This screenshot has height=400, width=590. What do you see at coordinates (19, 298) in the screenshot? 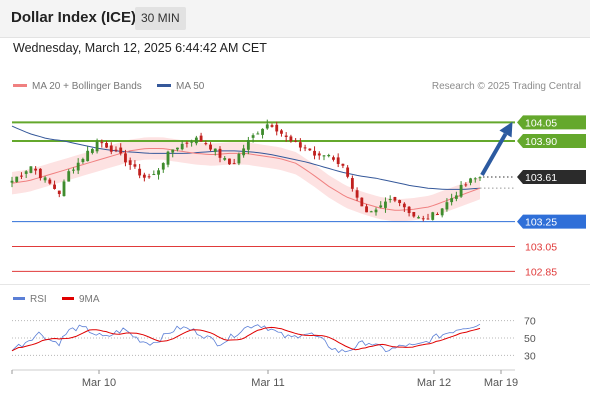
I see `rsi-swatch-icon` at bounding box center [19, 298].